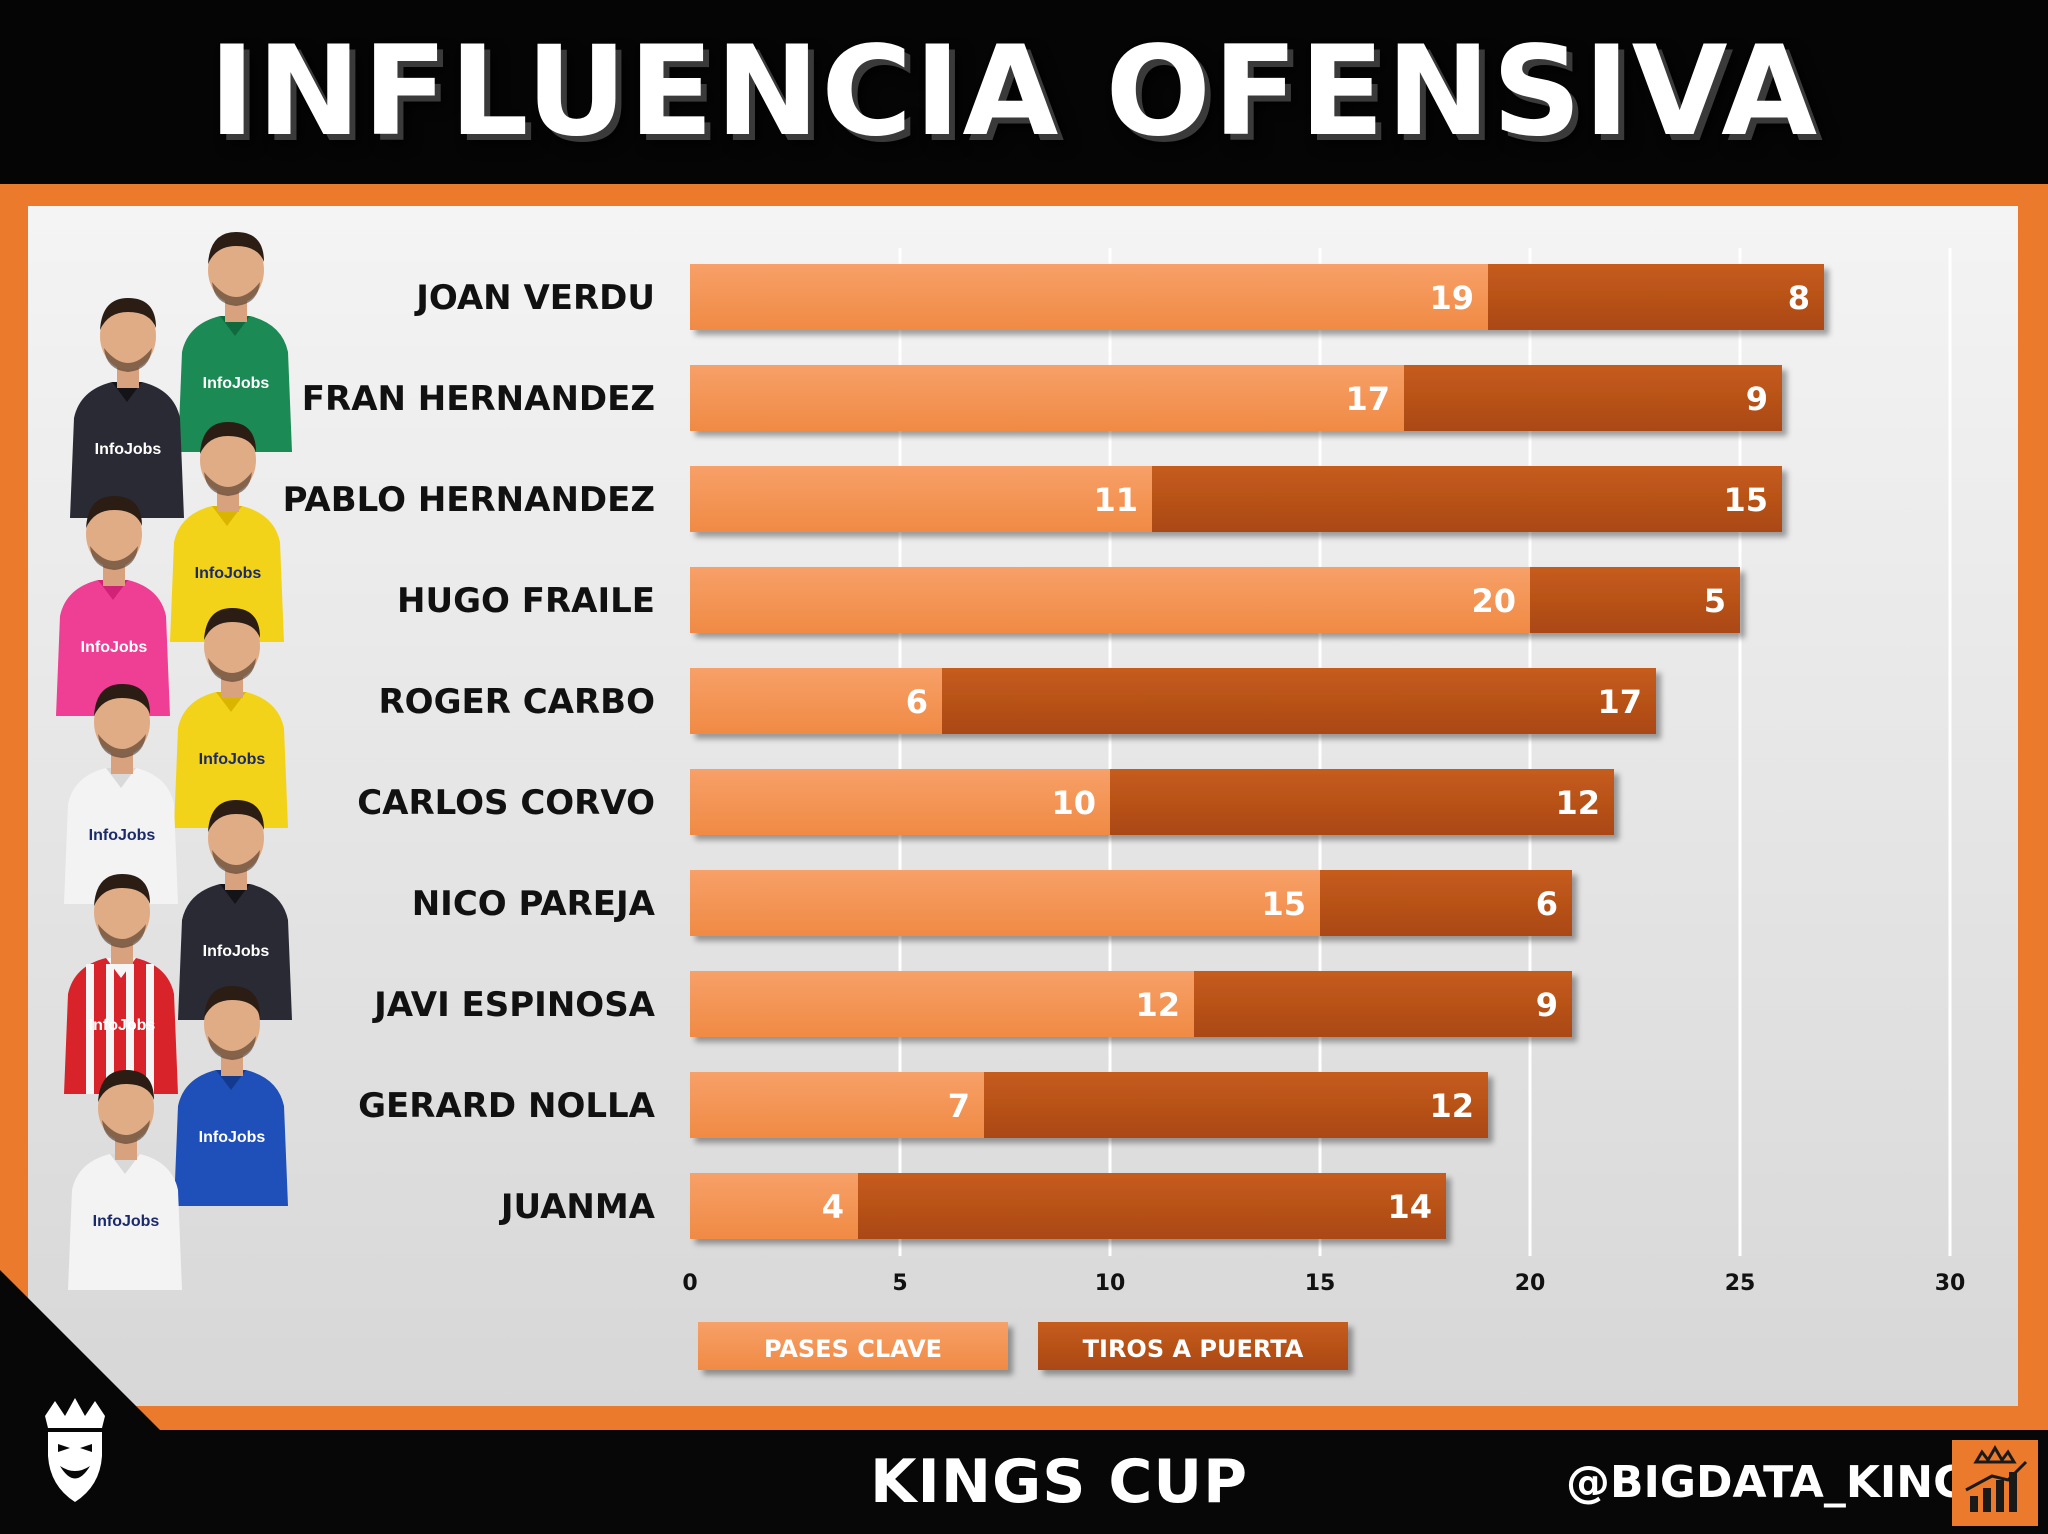  What do you see at coordinates (1367, 399) in the screenshot?
I see `data-label-pases-clave: 17` at bounding box center [1367, 399].